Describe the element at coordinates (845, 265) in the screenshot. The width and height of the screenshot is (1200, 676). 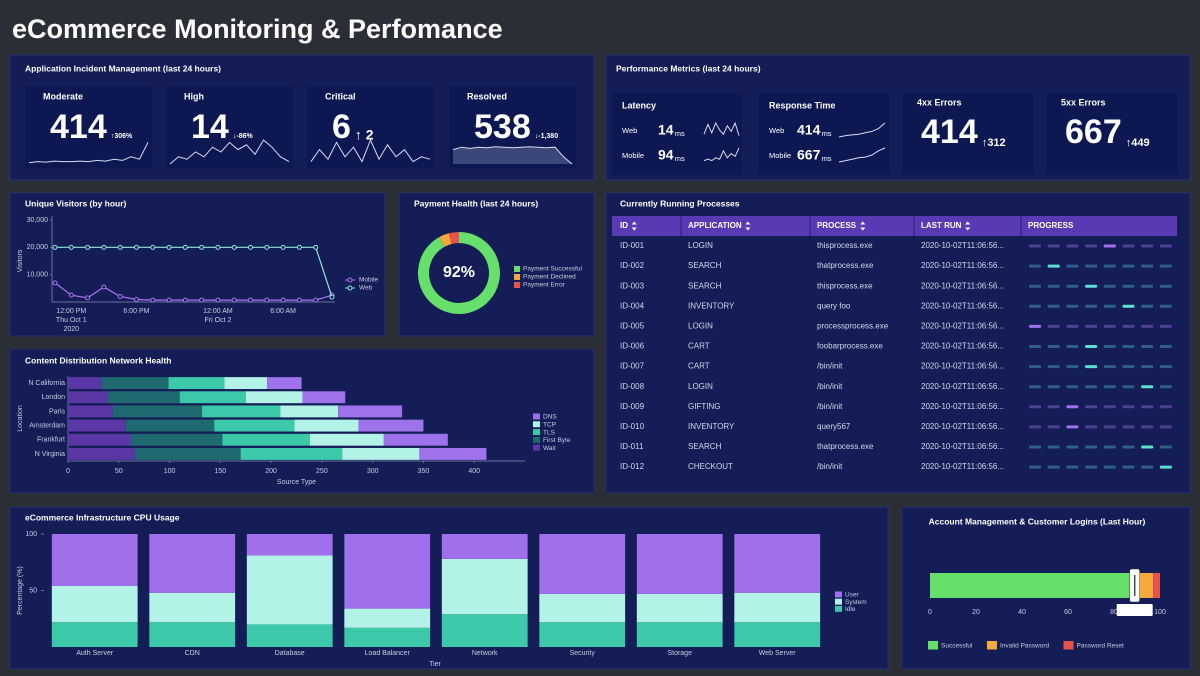
I see `table-cell: thatprocess.exe` at that location.